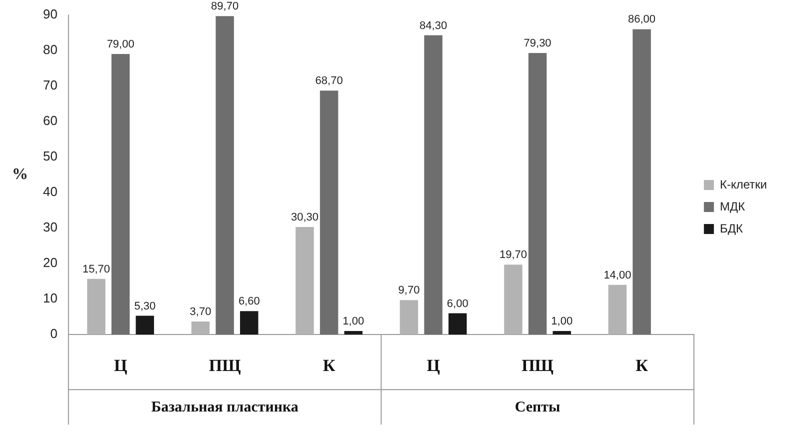  What do you see at coordinates (618, 275) in the screenshot?
I see `data-label: 14,00` at bounding box center [618, 275].